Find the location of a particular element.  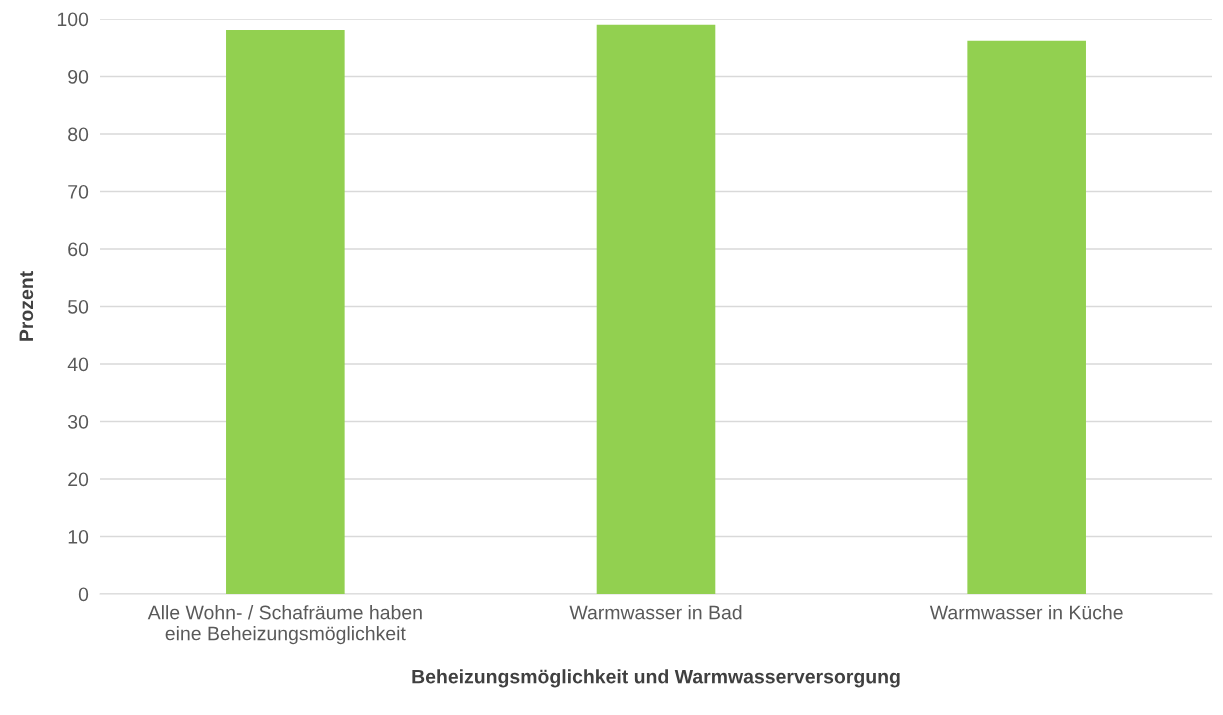

y-tick-label: 20 is located at coordinates (78, 479).